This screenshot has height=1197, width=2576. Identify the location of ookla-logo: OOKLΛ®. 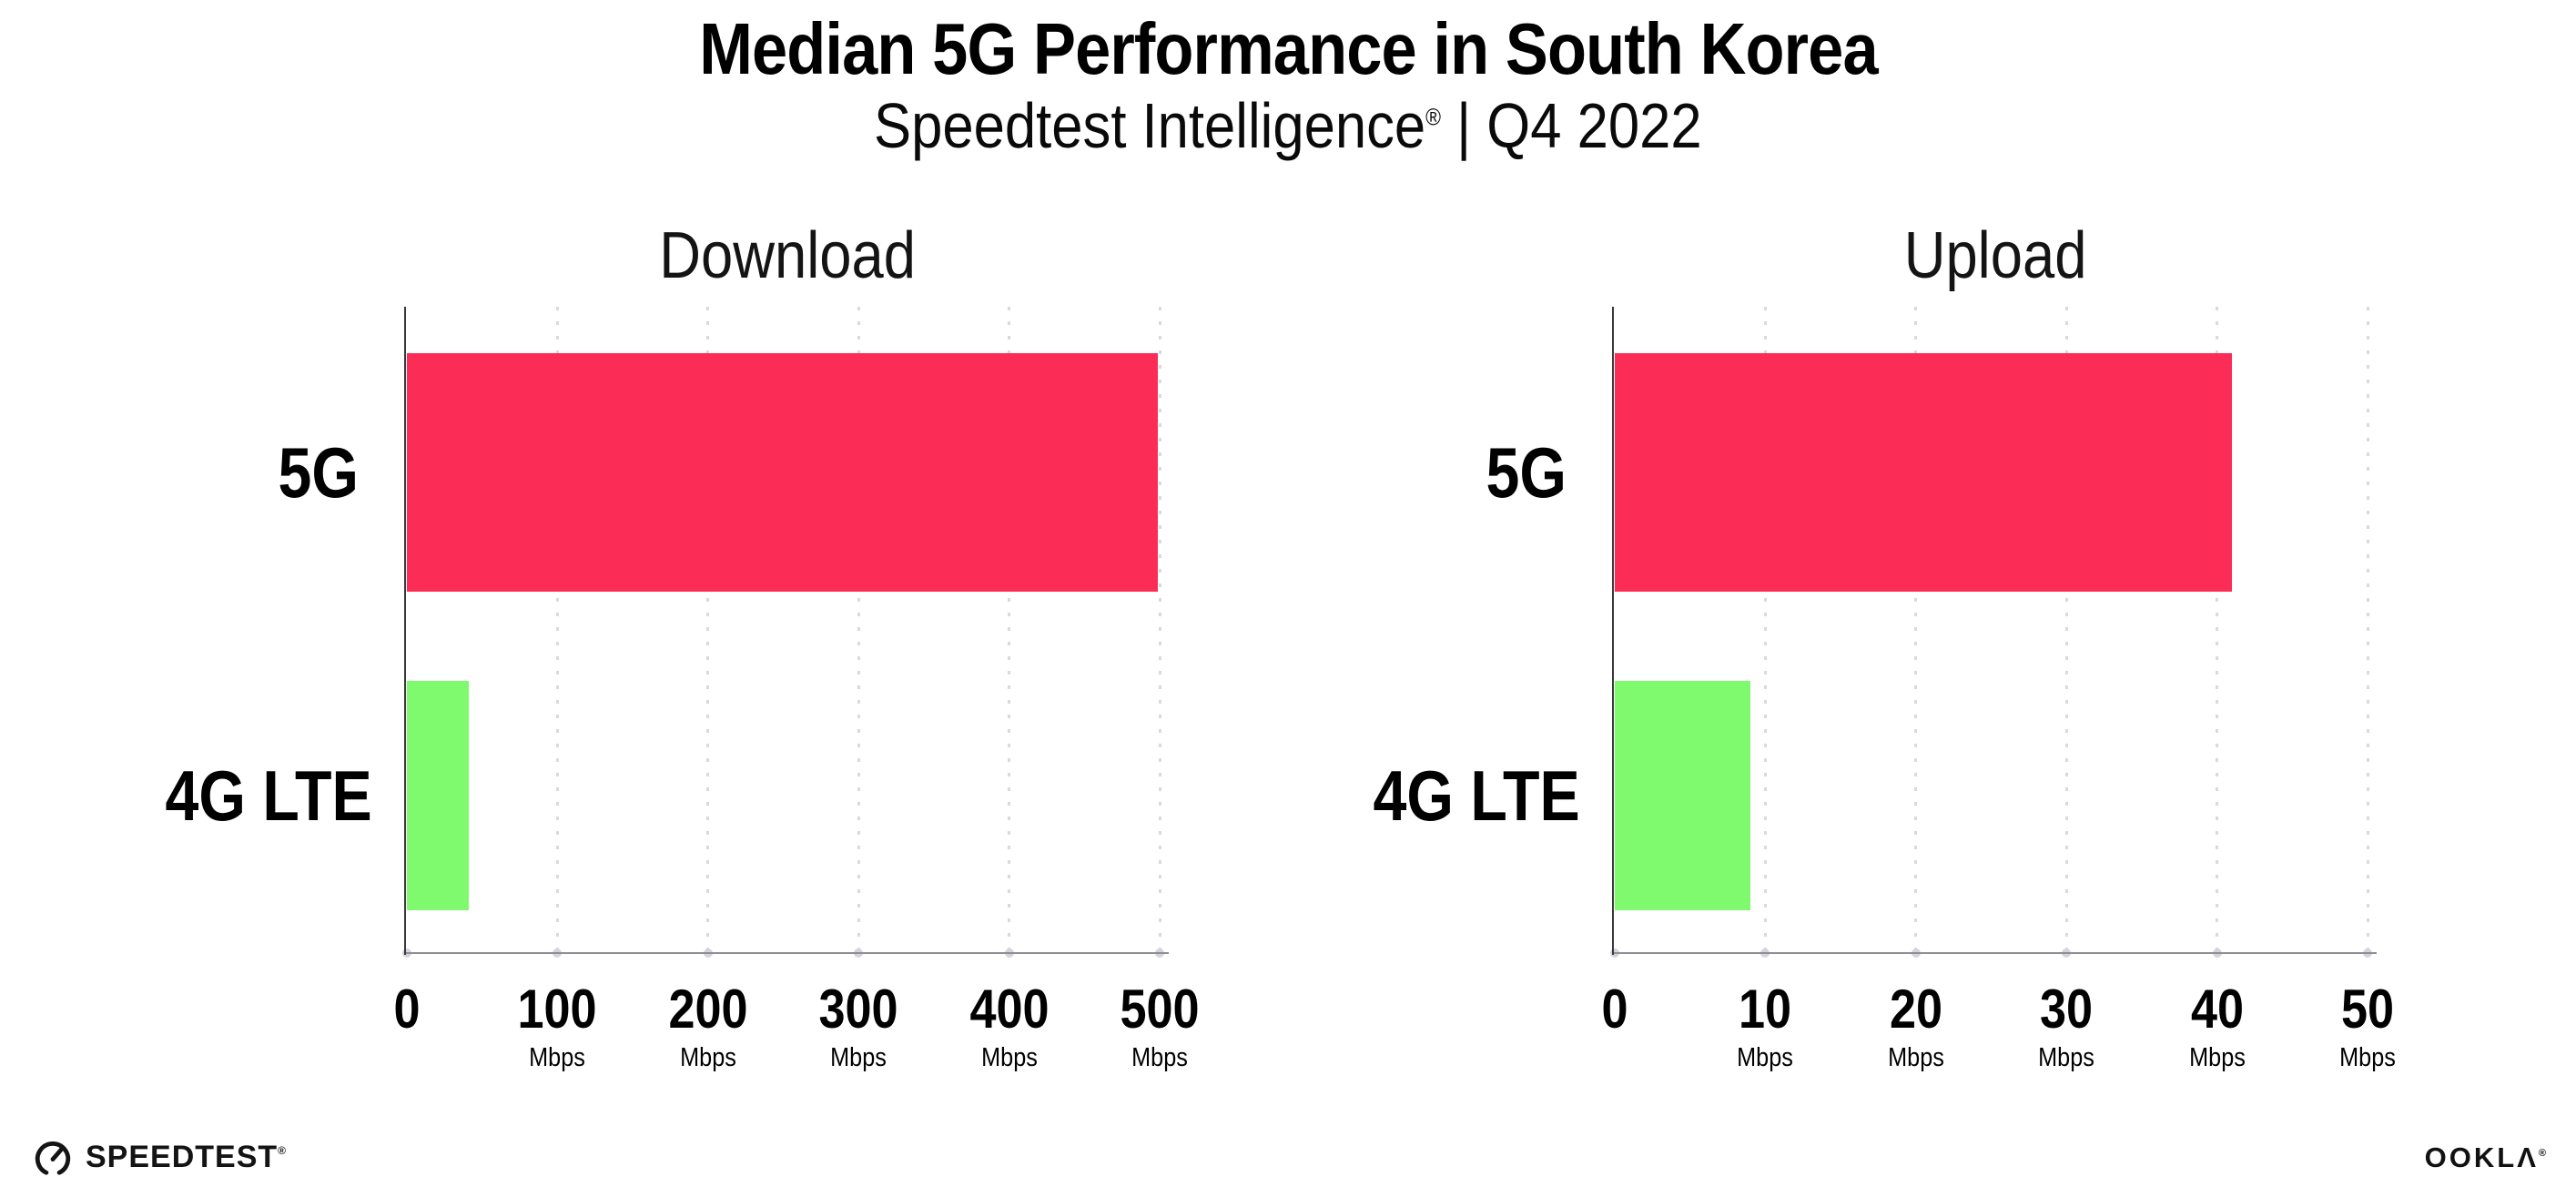
(2485, 1157).